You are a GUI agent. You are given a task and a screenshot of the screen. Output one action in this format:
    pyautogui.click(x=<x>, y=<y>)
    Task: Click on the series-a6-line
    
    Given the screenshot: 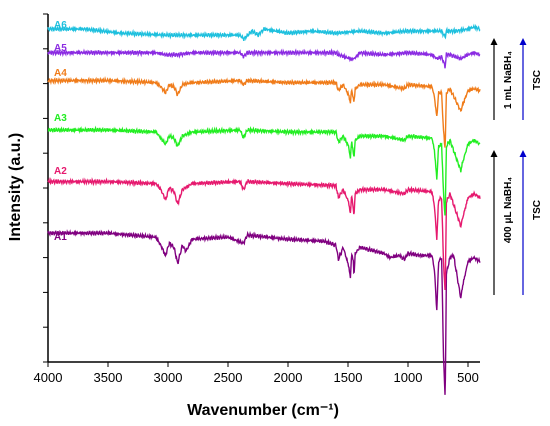 What is the action you would take?
    pyautogui.click(x=264, y=32)
    